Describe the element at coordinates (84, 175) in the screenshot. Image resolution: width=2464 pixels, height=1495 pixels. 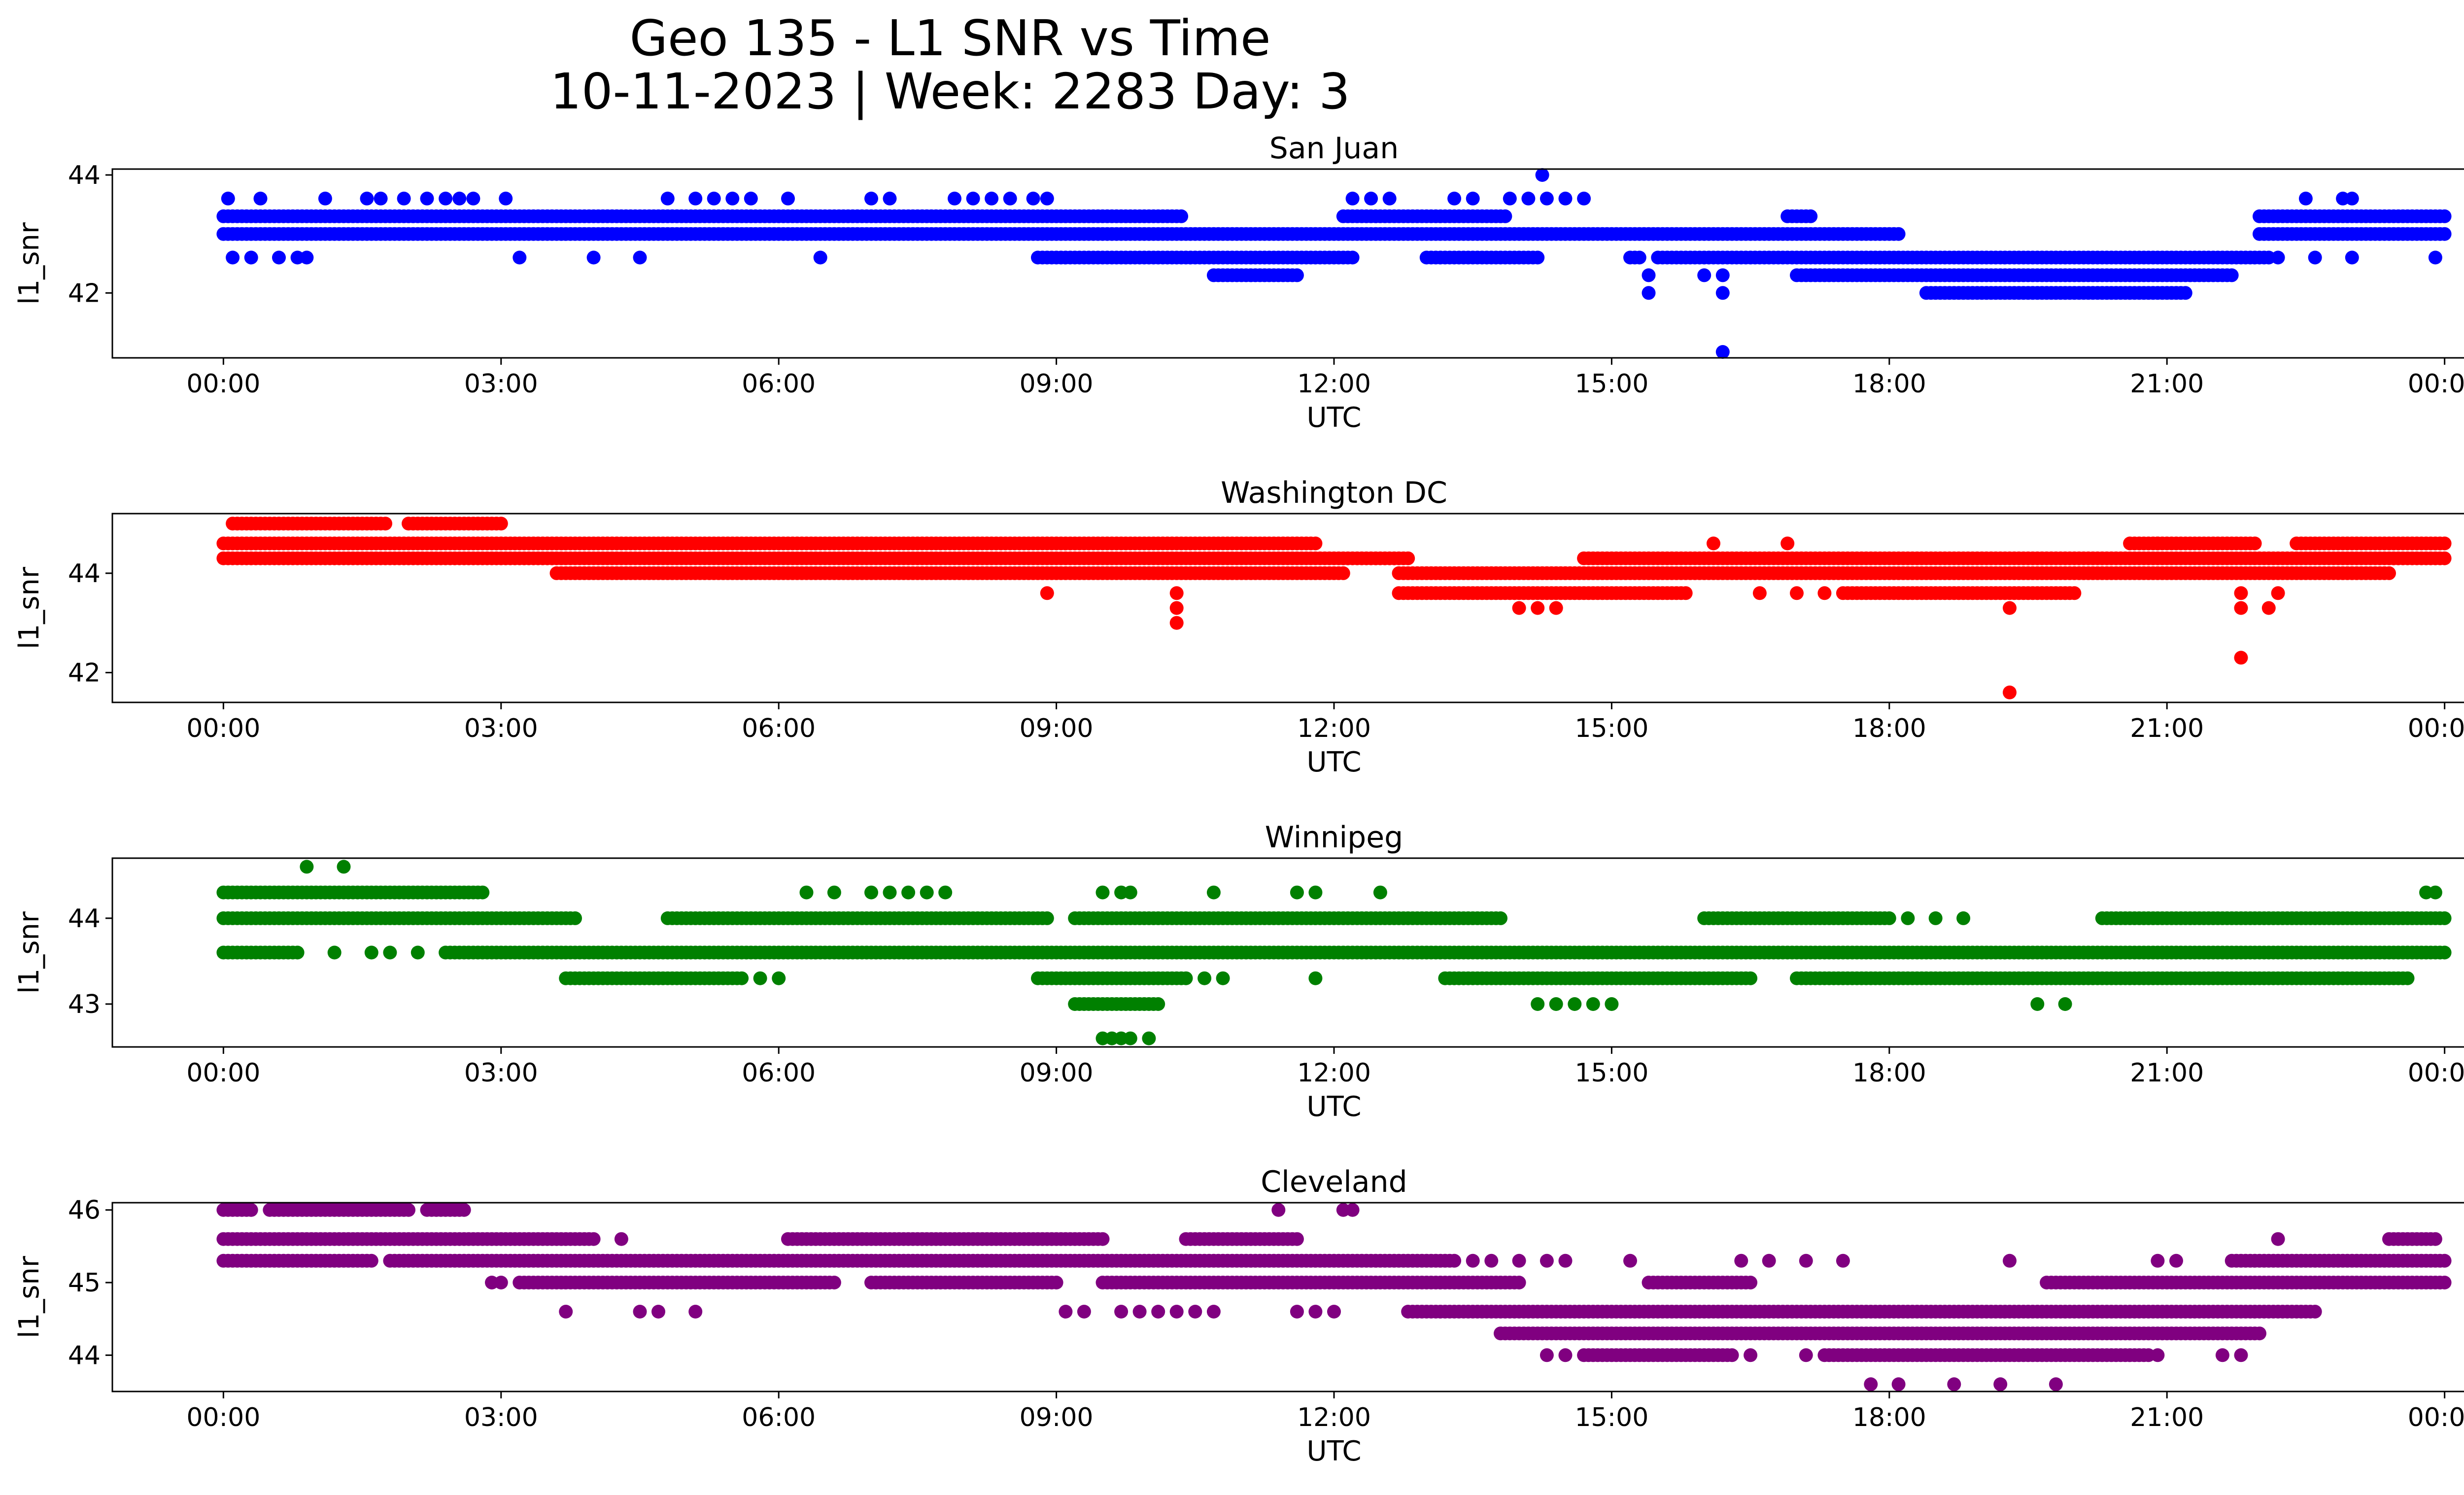
I see `y-tick-label: 44` at that location.